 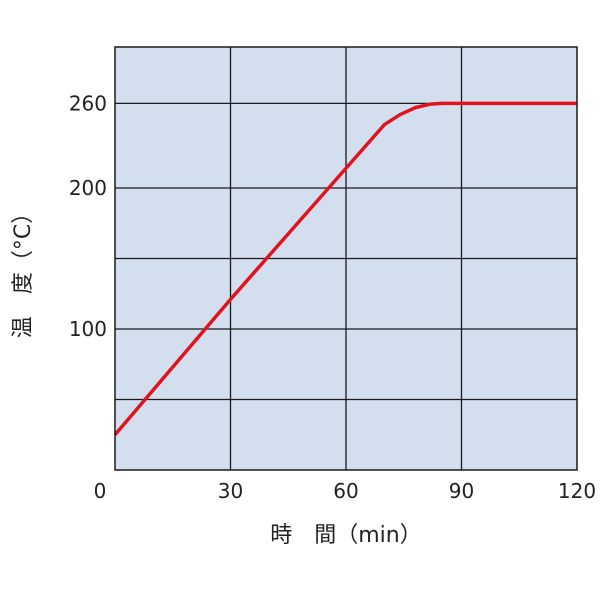 I want to click on y-tick-labels: 100 200 260, so click(x=88, y=216).